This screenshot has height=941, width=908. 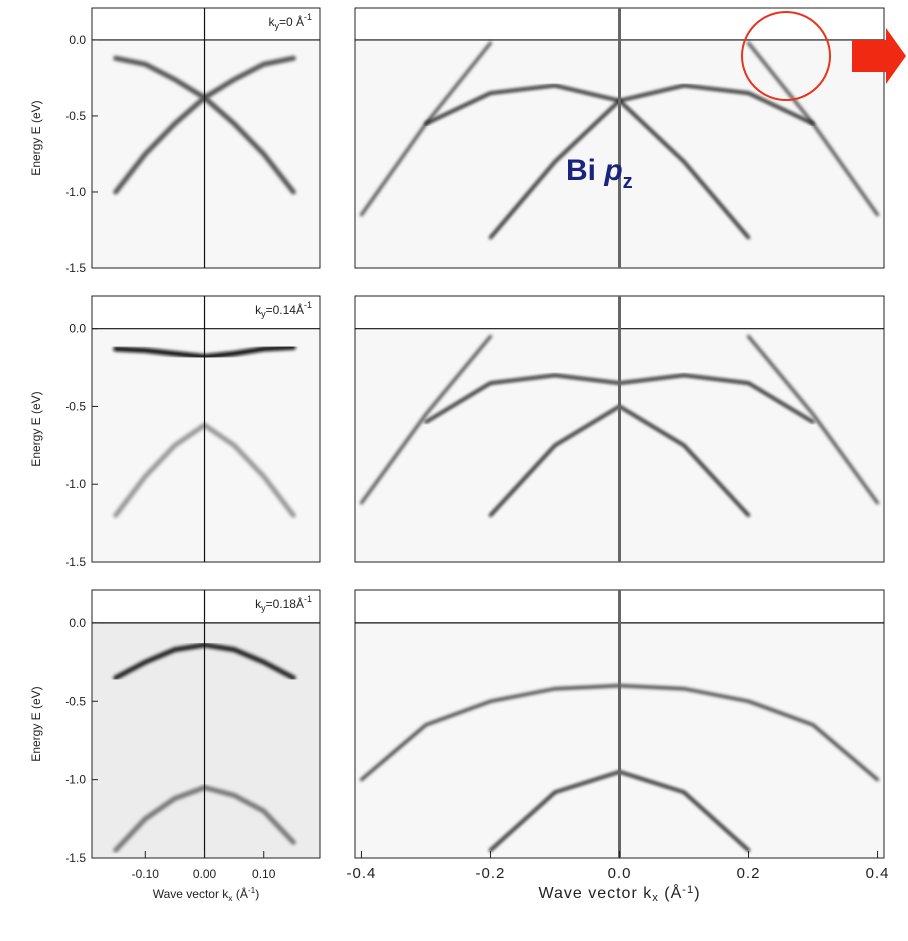 I want to click on panel-annotation: ky=0.18Å-1, so click(x=283, y=603).